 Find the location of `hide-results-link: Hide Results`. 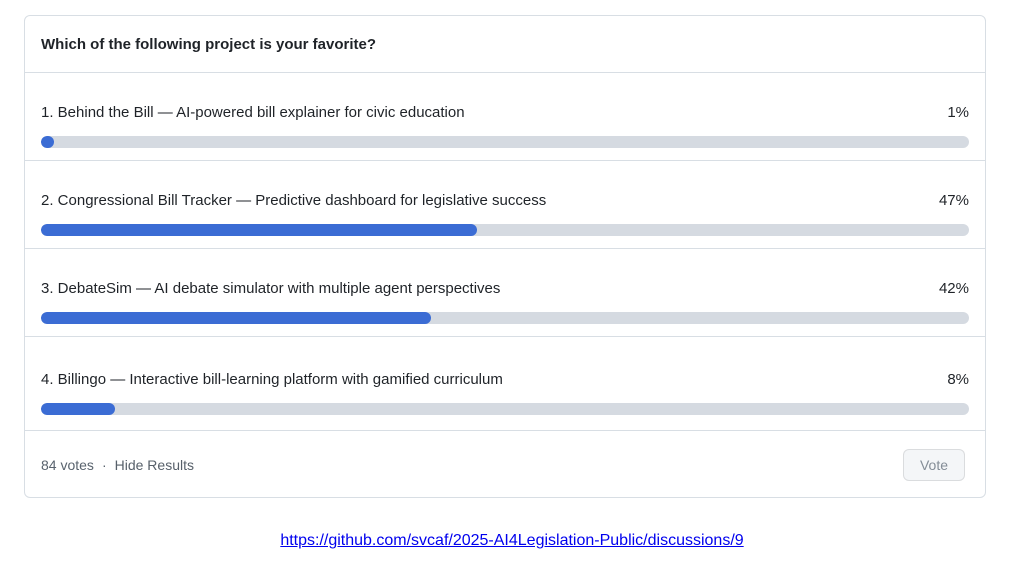

hide-results-link: Hide Results is located at coordinates (154, 464).